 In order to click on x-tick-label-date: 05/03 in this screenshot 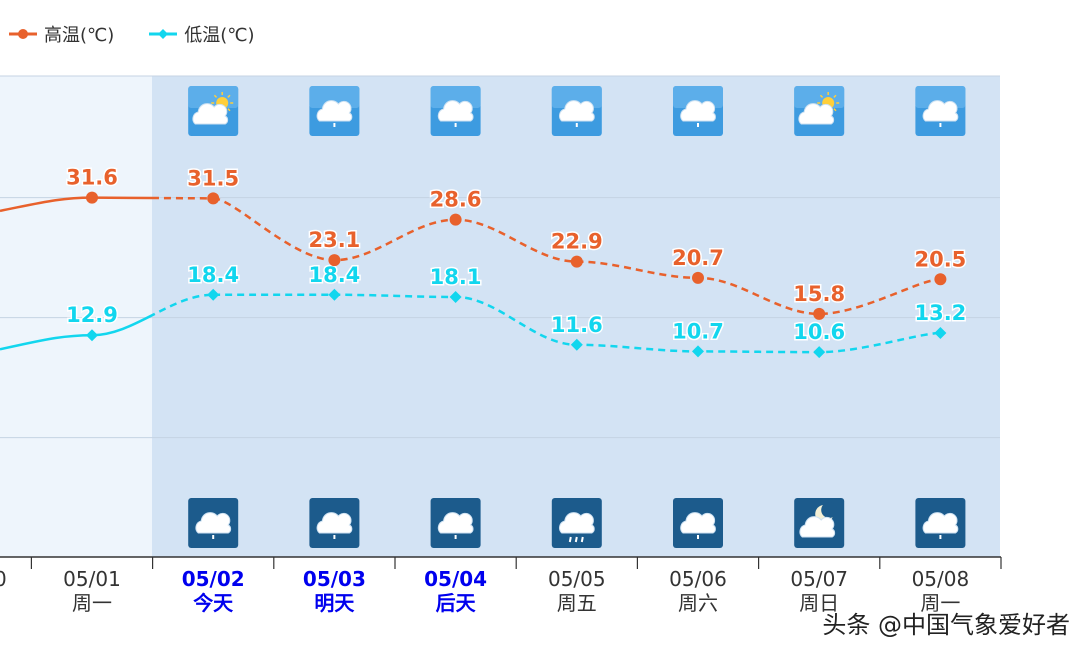, I will do `click(334, 579)`.